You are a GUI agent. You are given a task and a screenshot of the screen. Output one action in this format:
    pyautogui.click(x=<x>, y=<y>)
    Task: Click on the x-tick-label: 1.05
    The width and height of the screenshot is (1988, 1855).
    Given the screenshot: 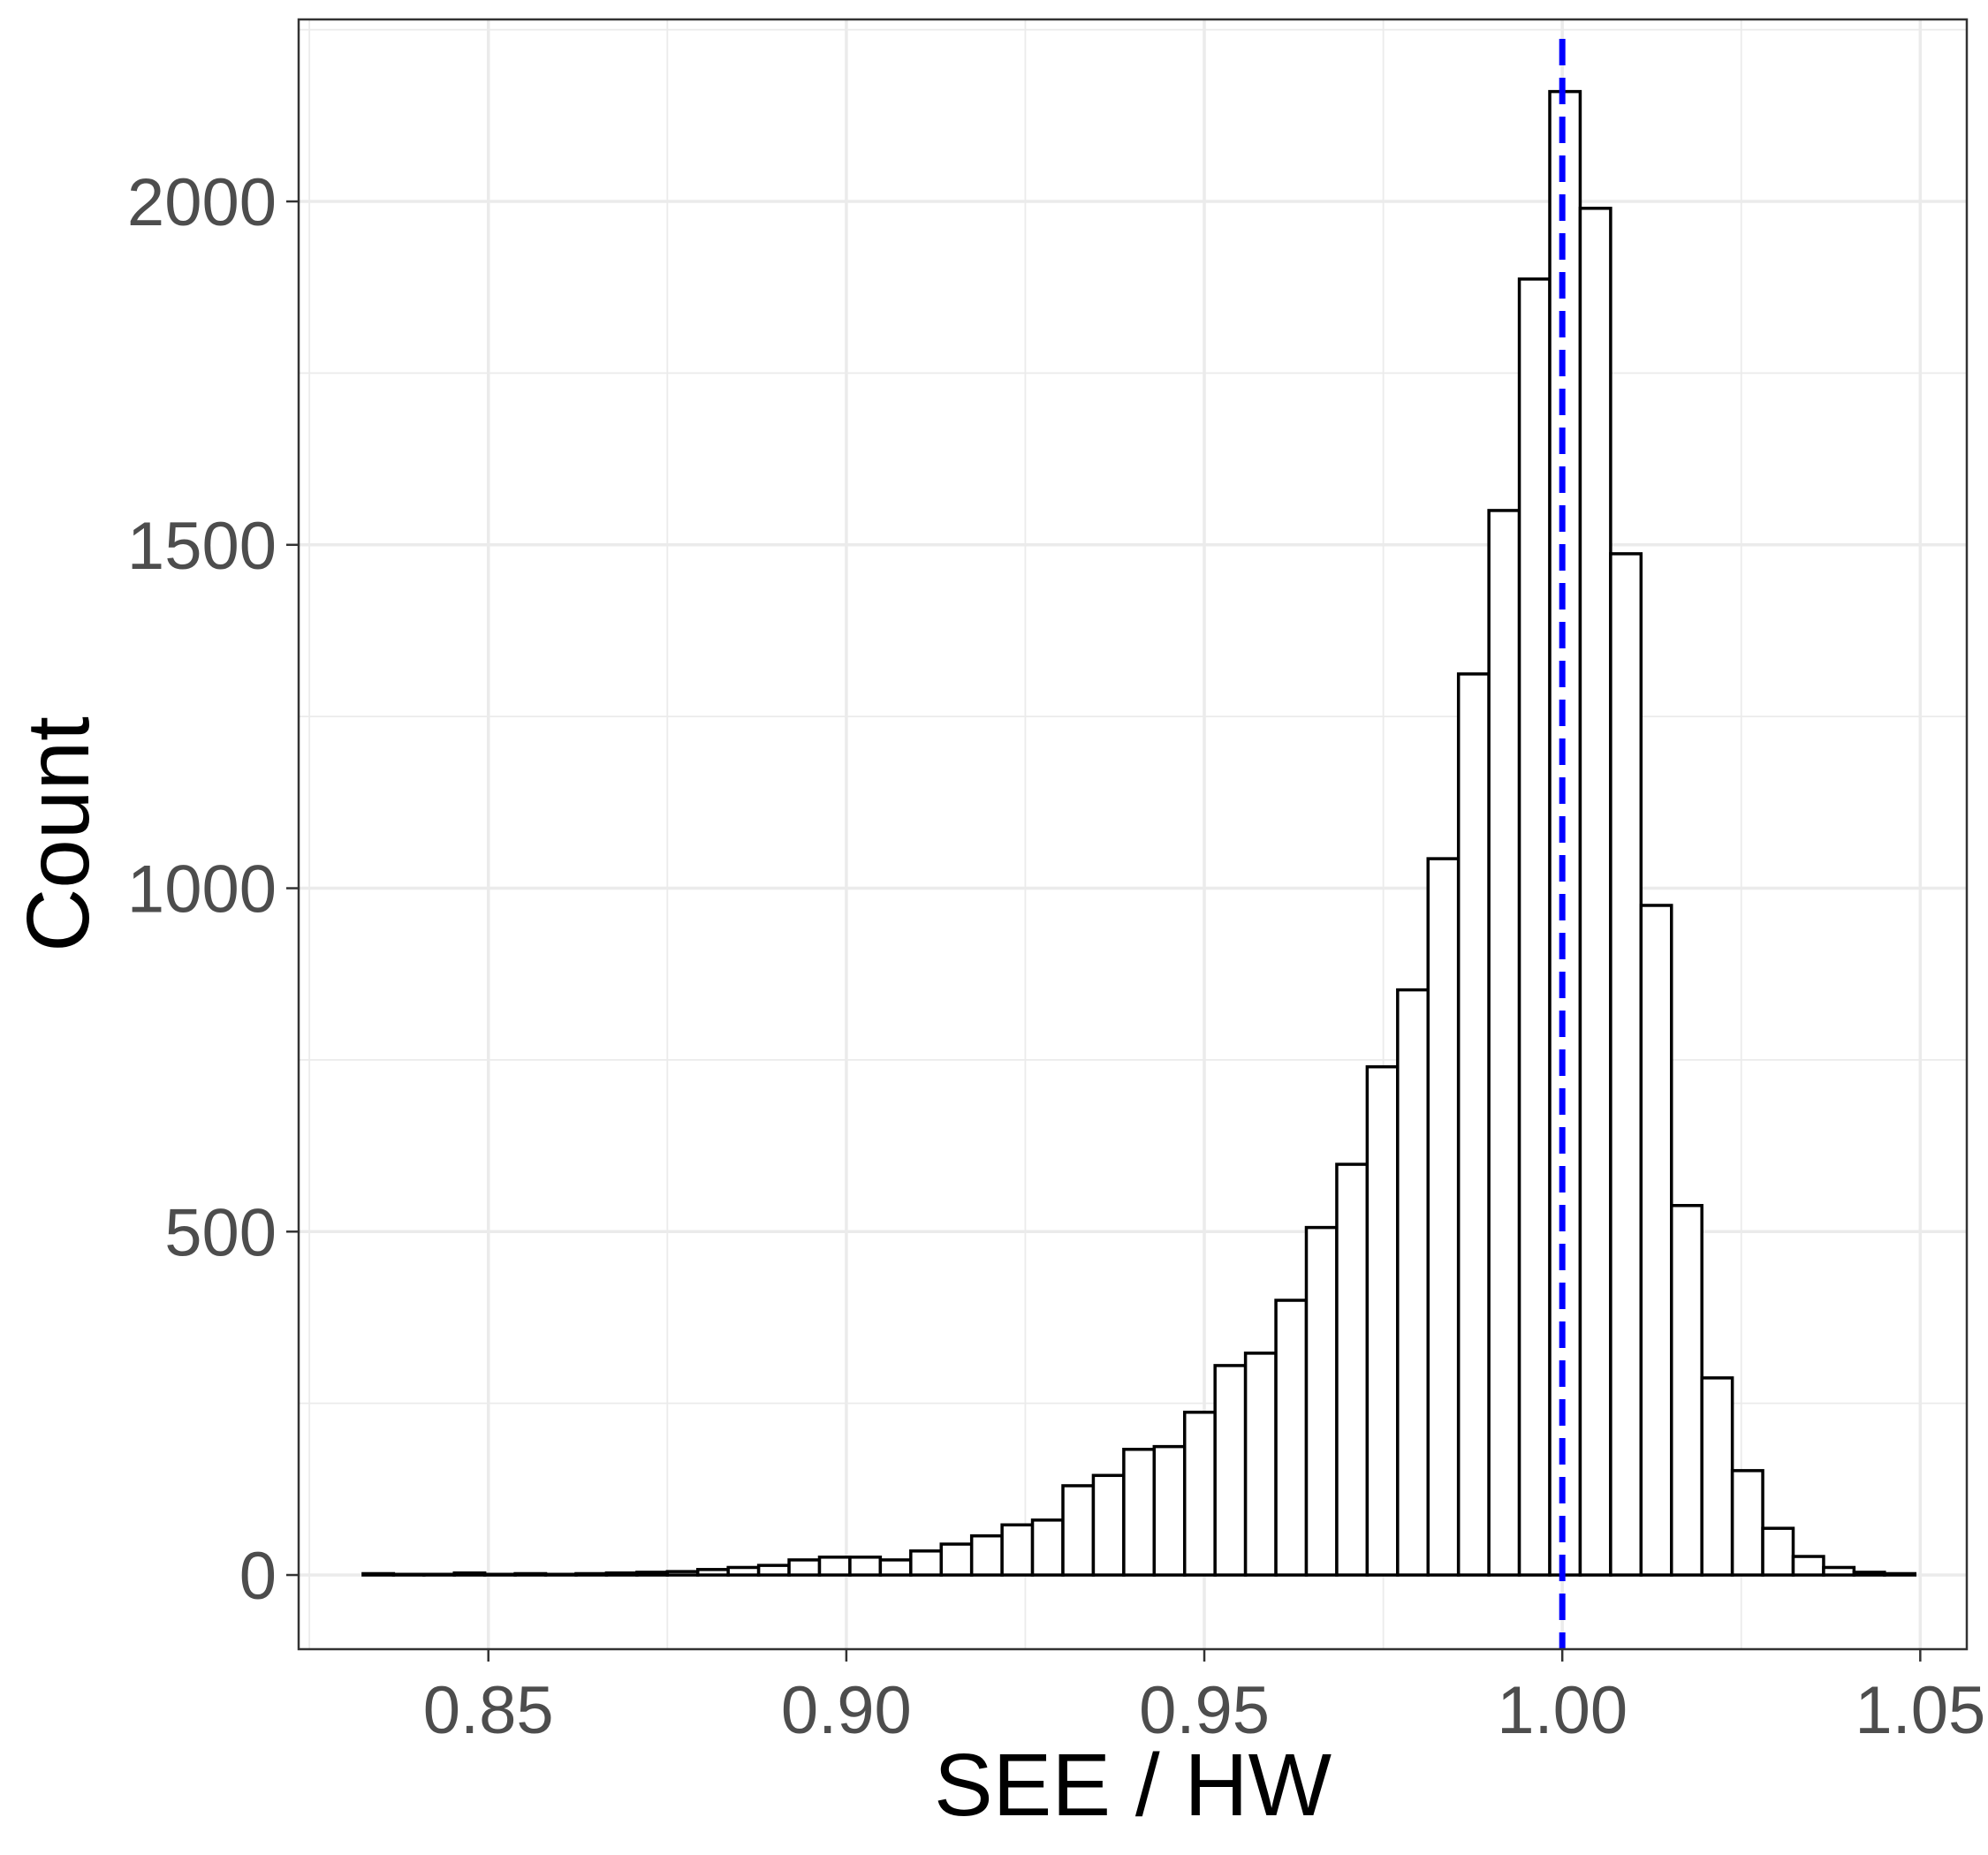 What is the action you would take?
    pyautogui.click(x=1920, y=1710)
    